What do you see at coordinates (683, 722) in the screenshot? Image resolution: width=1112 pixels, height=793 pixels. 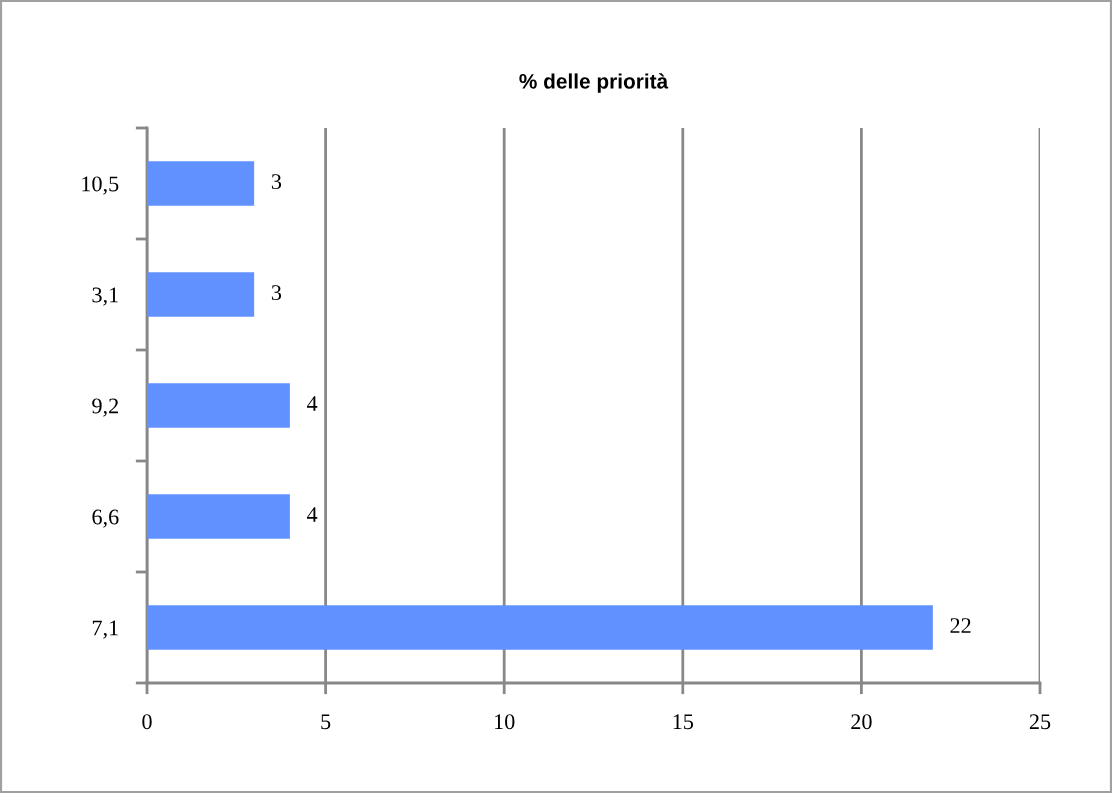 I see `x-tick-label: 15` at bounding box center [683, 722].